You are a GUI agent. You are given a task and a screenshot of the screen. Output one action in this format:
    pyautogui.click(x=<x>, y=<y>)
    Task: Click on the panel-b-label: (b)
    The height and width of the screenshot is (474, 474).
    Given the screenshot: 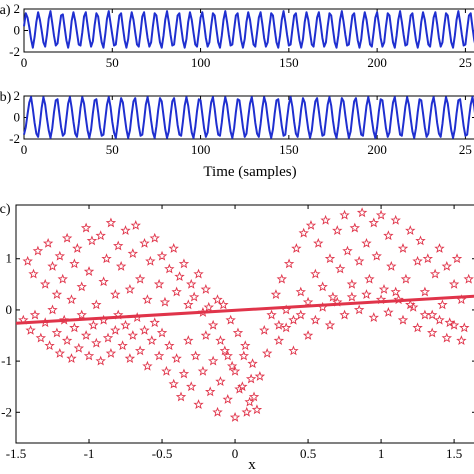 What is the action you would take?
    pyautogui.click(x=6, y=97)
    